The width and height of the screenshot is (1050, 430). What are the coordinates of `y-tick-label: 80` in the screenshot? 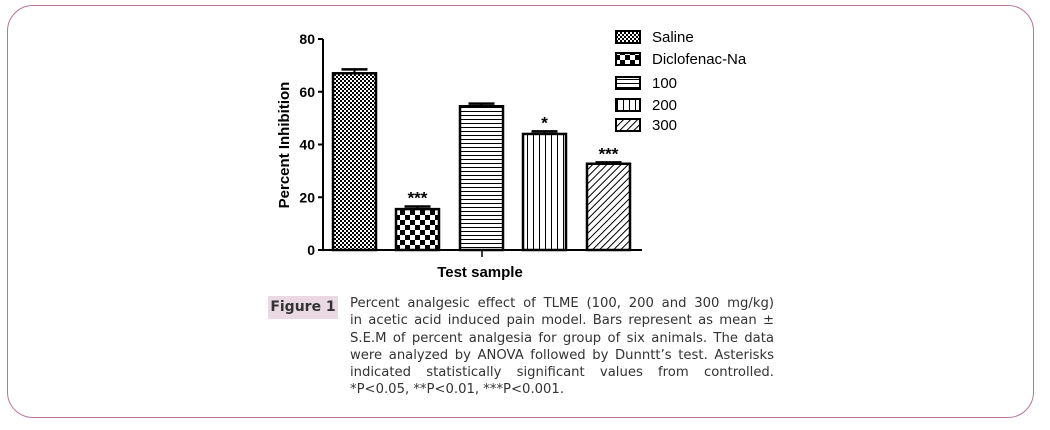 It's located at (307, 39).